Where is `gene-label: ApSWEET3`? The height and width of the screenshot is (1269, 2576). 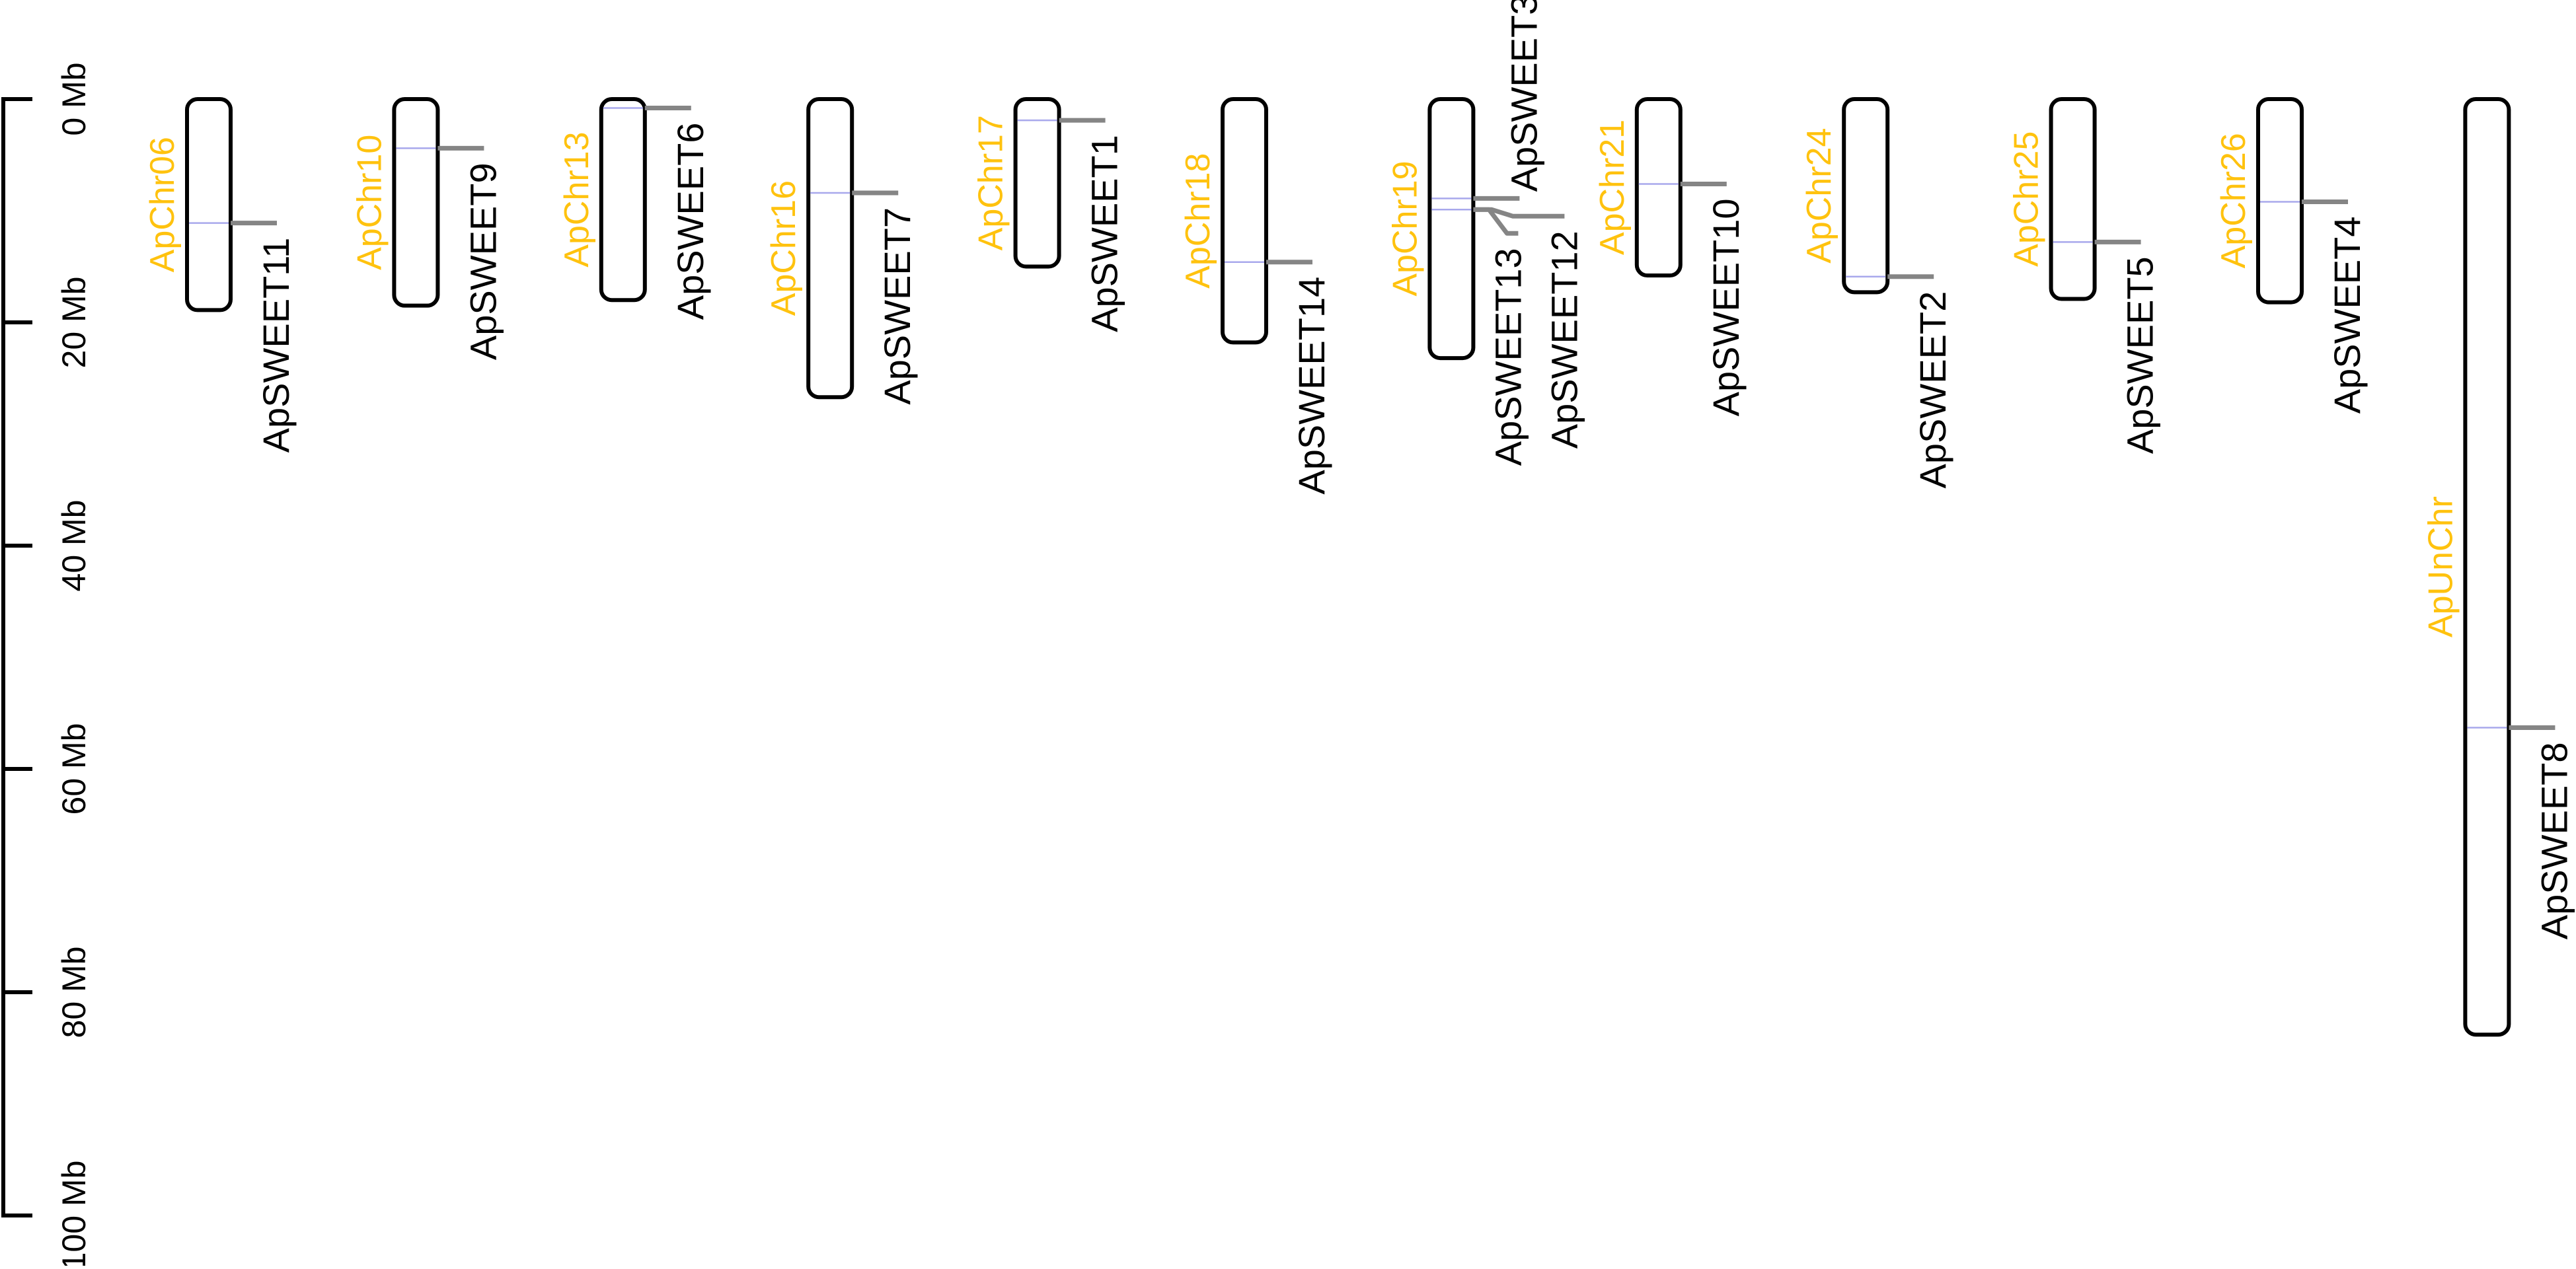 gene-label: ApSWEET3 is located at coordinates (1524, 96).